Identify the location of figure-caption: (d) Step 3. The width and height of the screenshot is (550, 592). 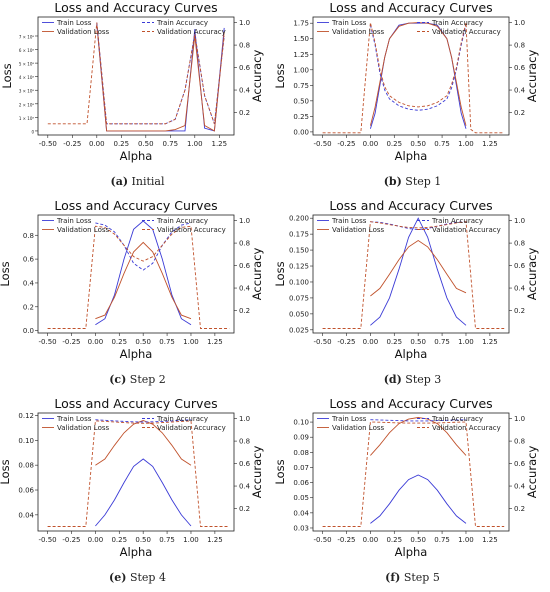
(412, 379).